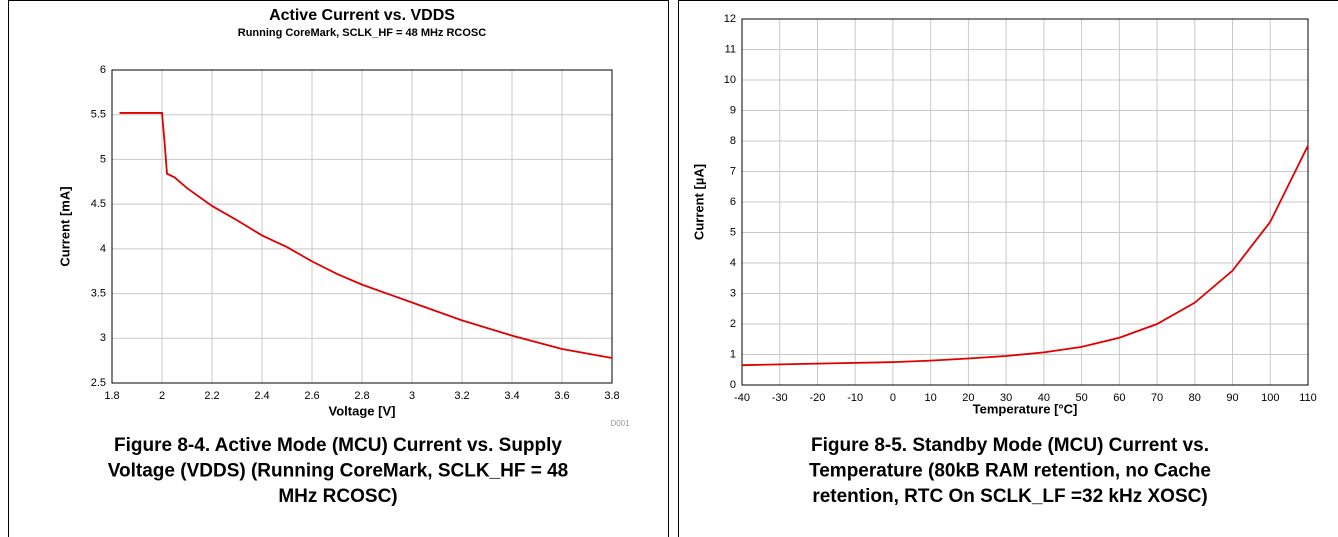 The height and width of the screenshot is (537, 1338). Describe the element at coordinates (337, 496) in the screenshot. I see `figure-caption: MHz RCOSC)` at that location.